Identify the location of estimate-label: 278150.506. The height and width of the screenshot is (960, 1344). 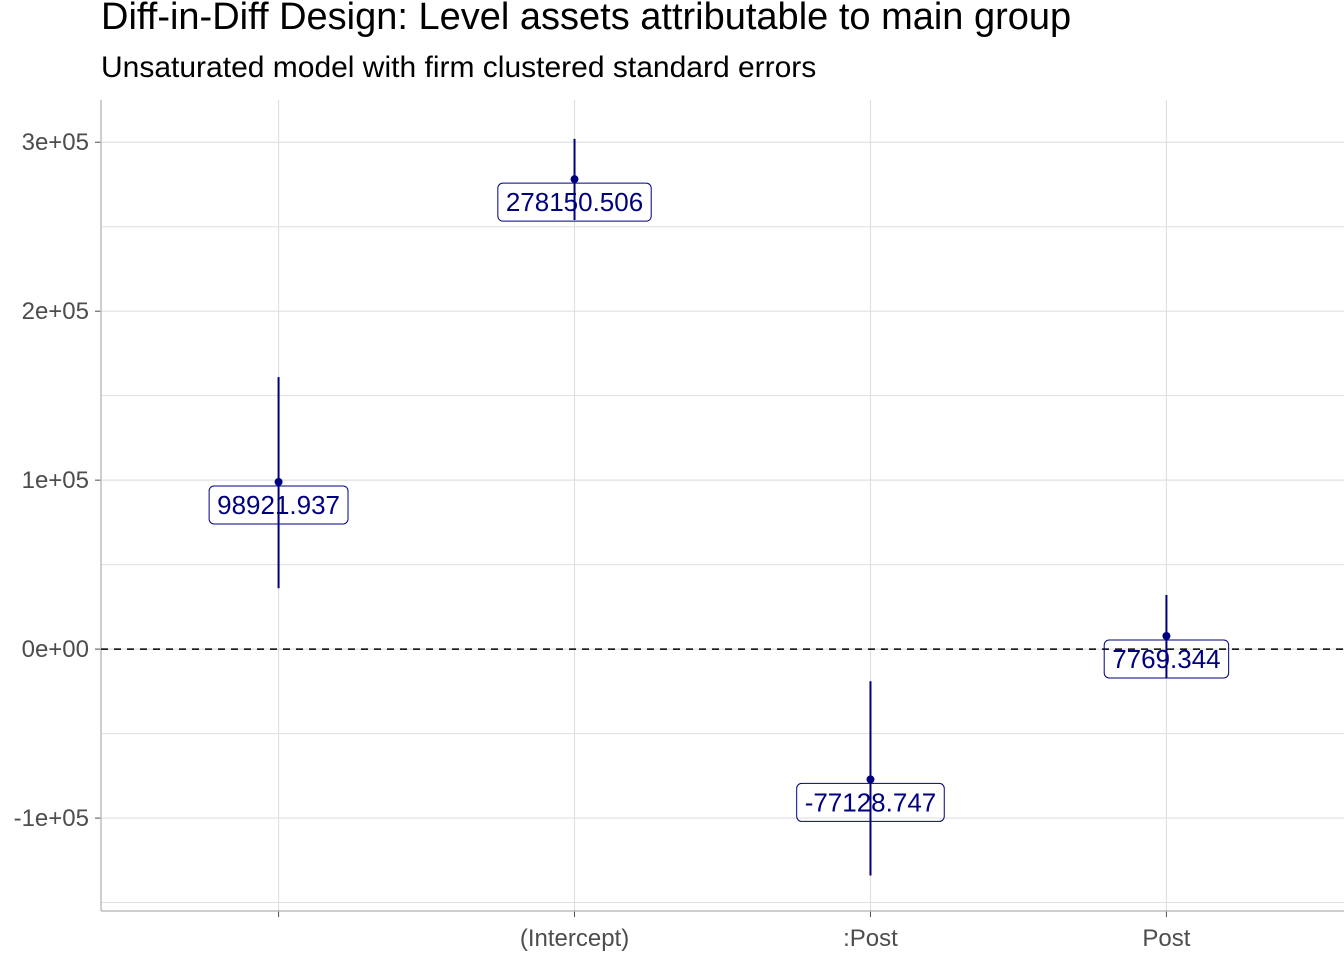
(574, 202).